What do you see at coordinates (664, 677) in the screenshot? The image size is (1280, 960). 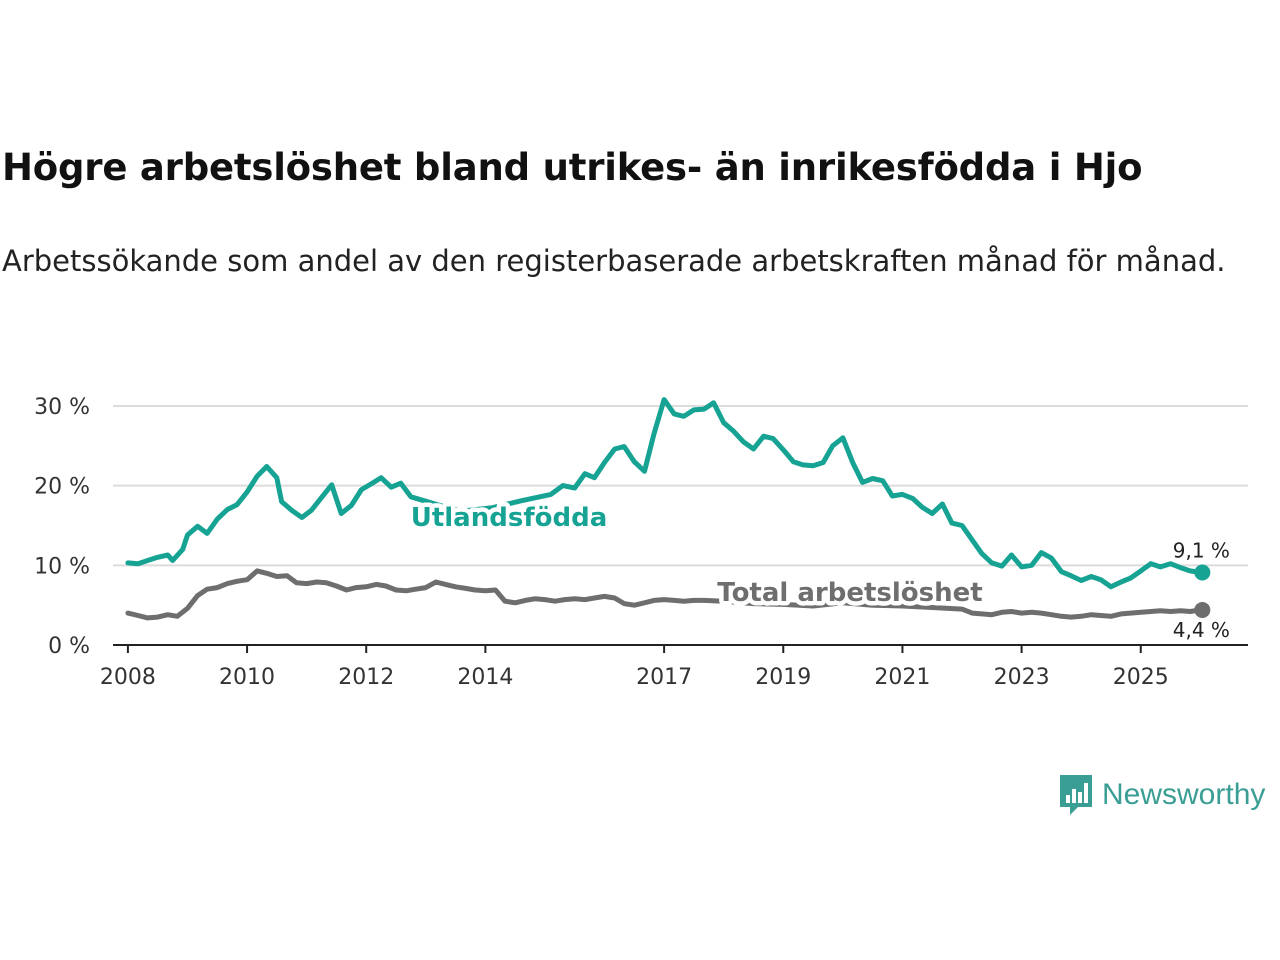 I see `x-tick-label: 2017` at bounding box center [664, 677].